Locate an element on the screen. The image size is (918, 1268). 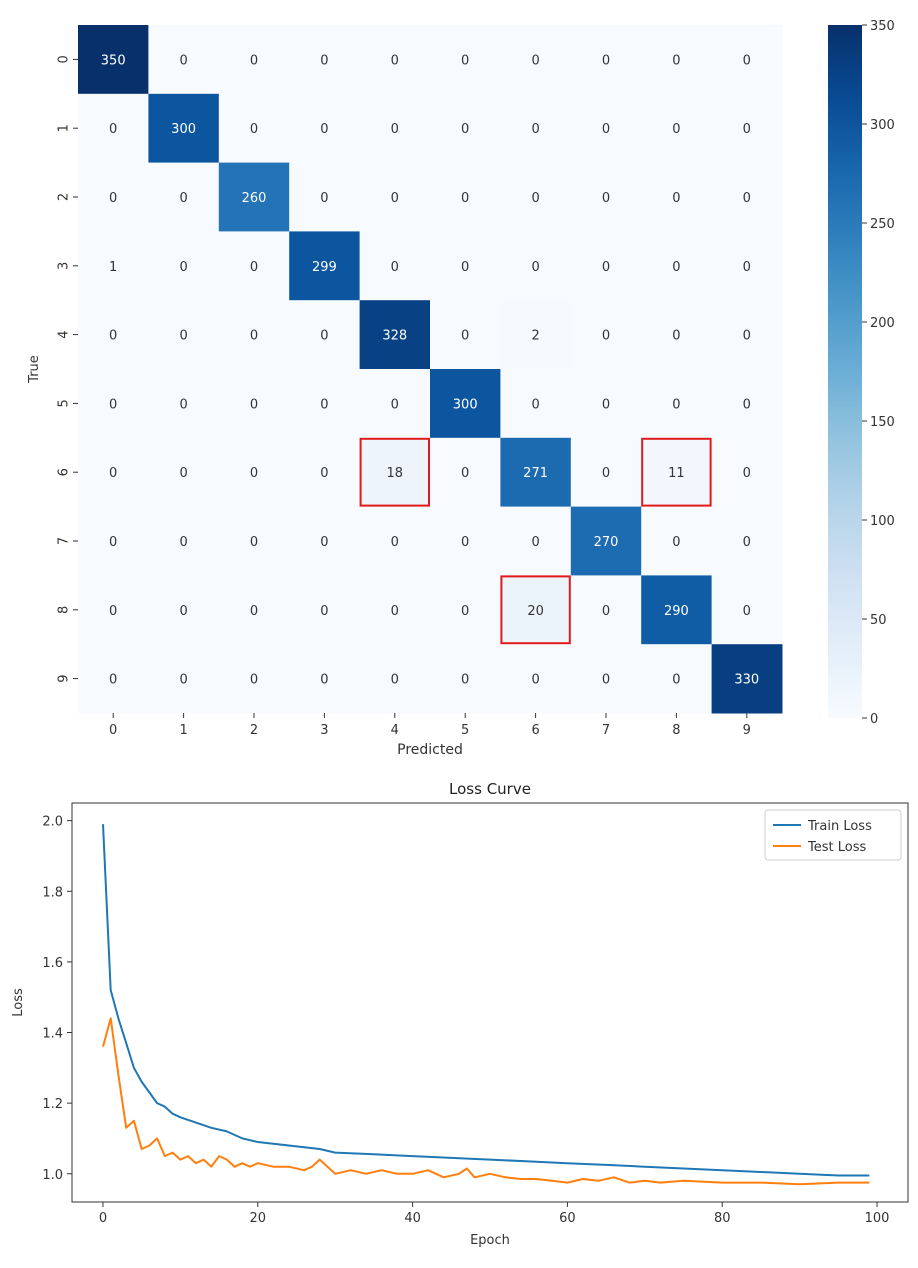
heatmap-cell-value: 18 is located at coordinates (395, 473).